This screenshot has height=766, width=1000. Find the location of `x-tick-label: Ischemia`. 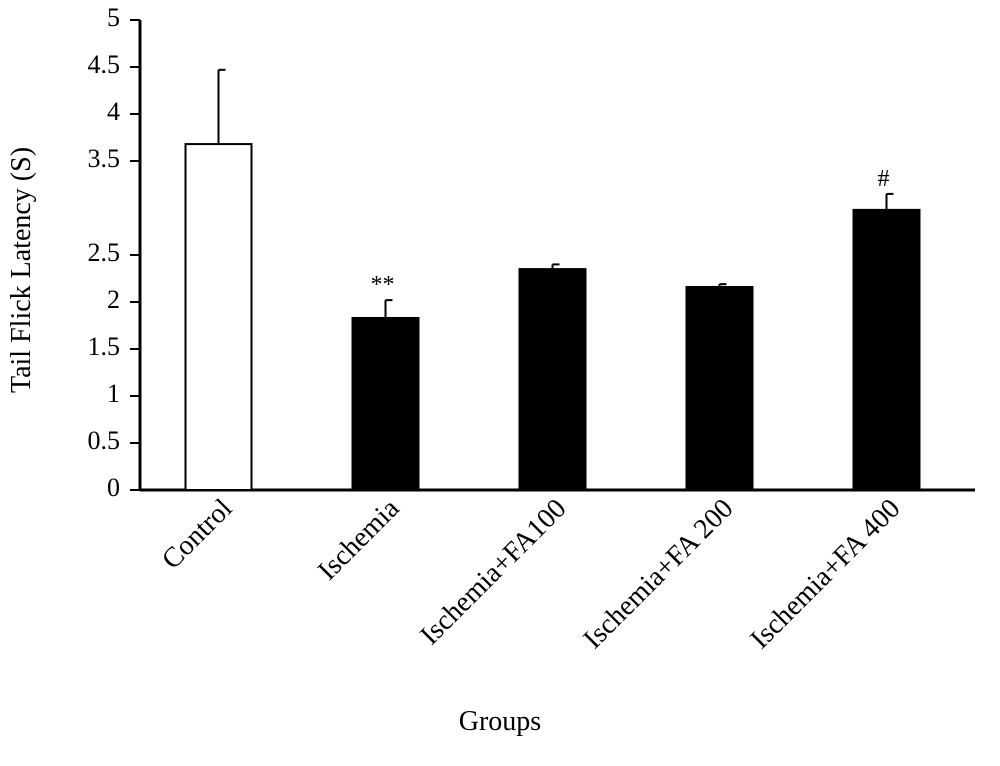

x-tick-label: Ischemia is located at coordinates (359, 540).